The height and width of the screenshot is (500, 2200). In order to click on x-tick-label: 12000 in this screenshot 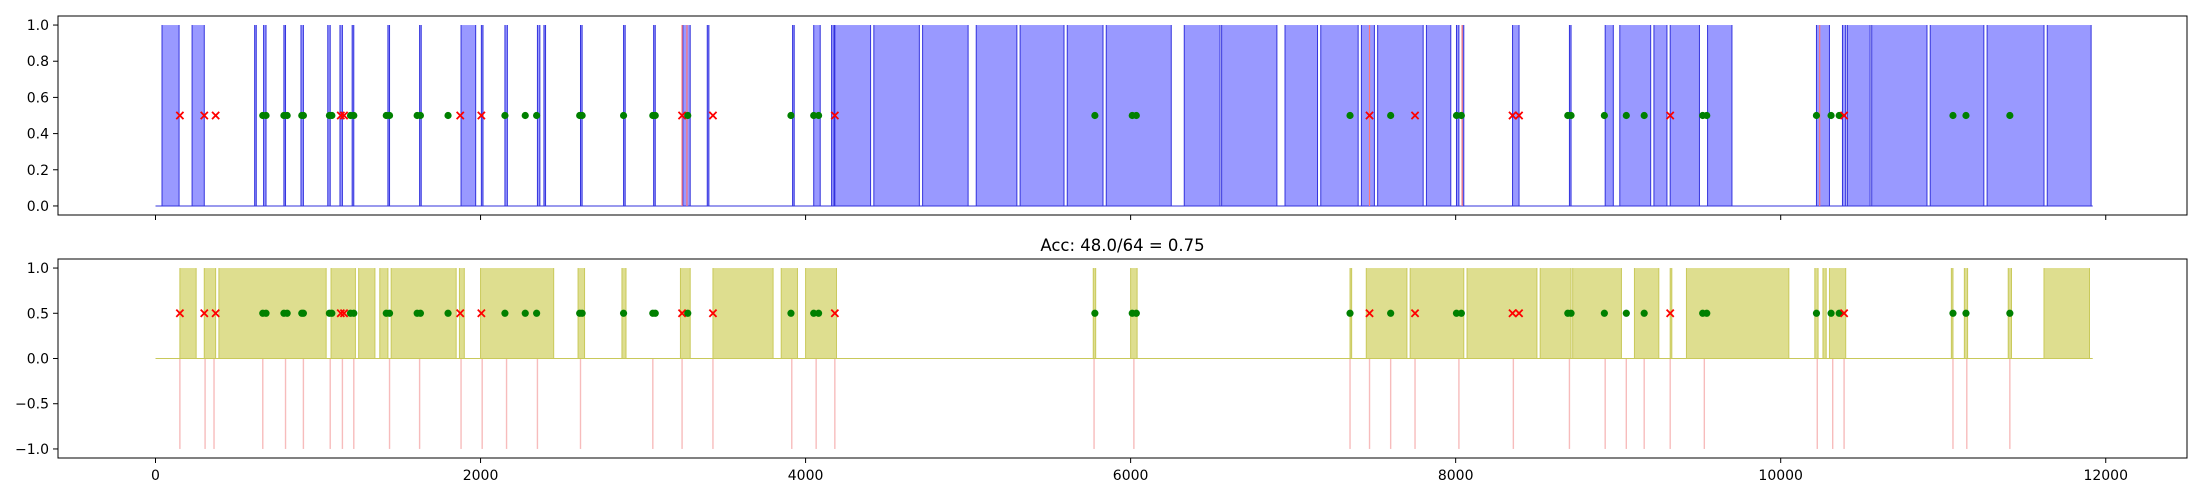, I will do `click(2105, 476)`.